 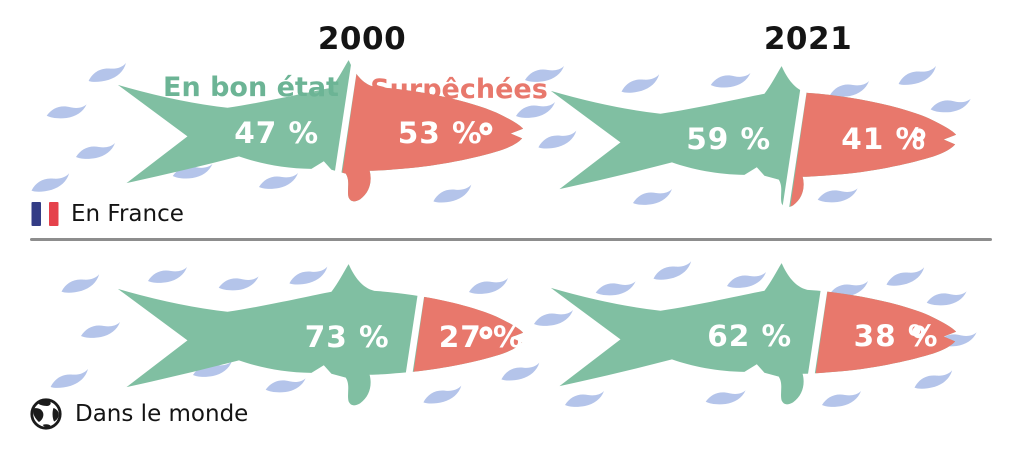 What do you see at coordinates (749, 336) in the screenshot?
I see `good-percent-label: 62 %` at bounding box center [749, 336].